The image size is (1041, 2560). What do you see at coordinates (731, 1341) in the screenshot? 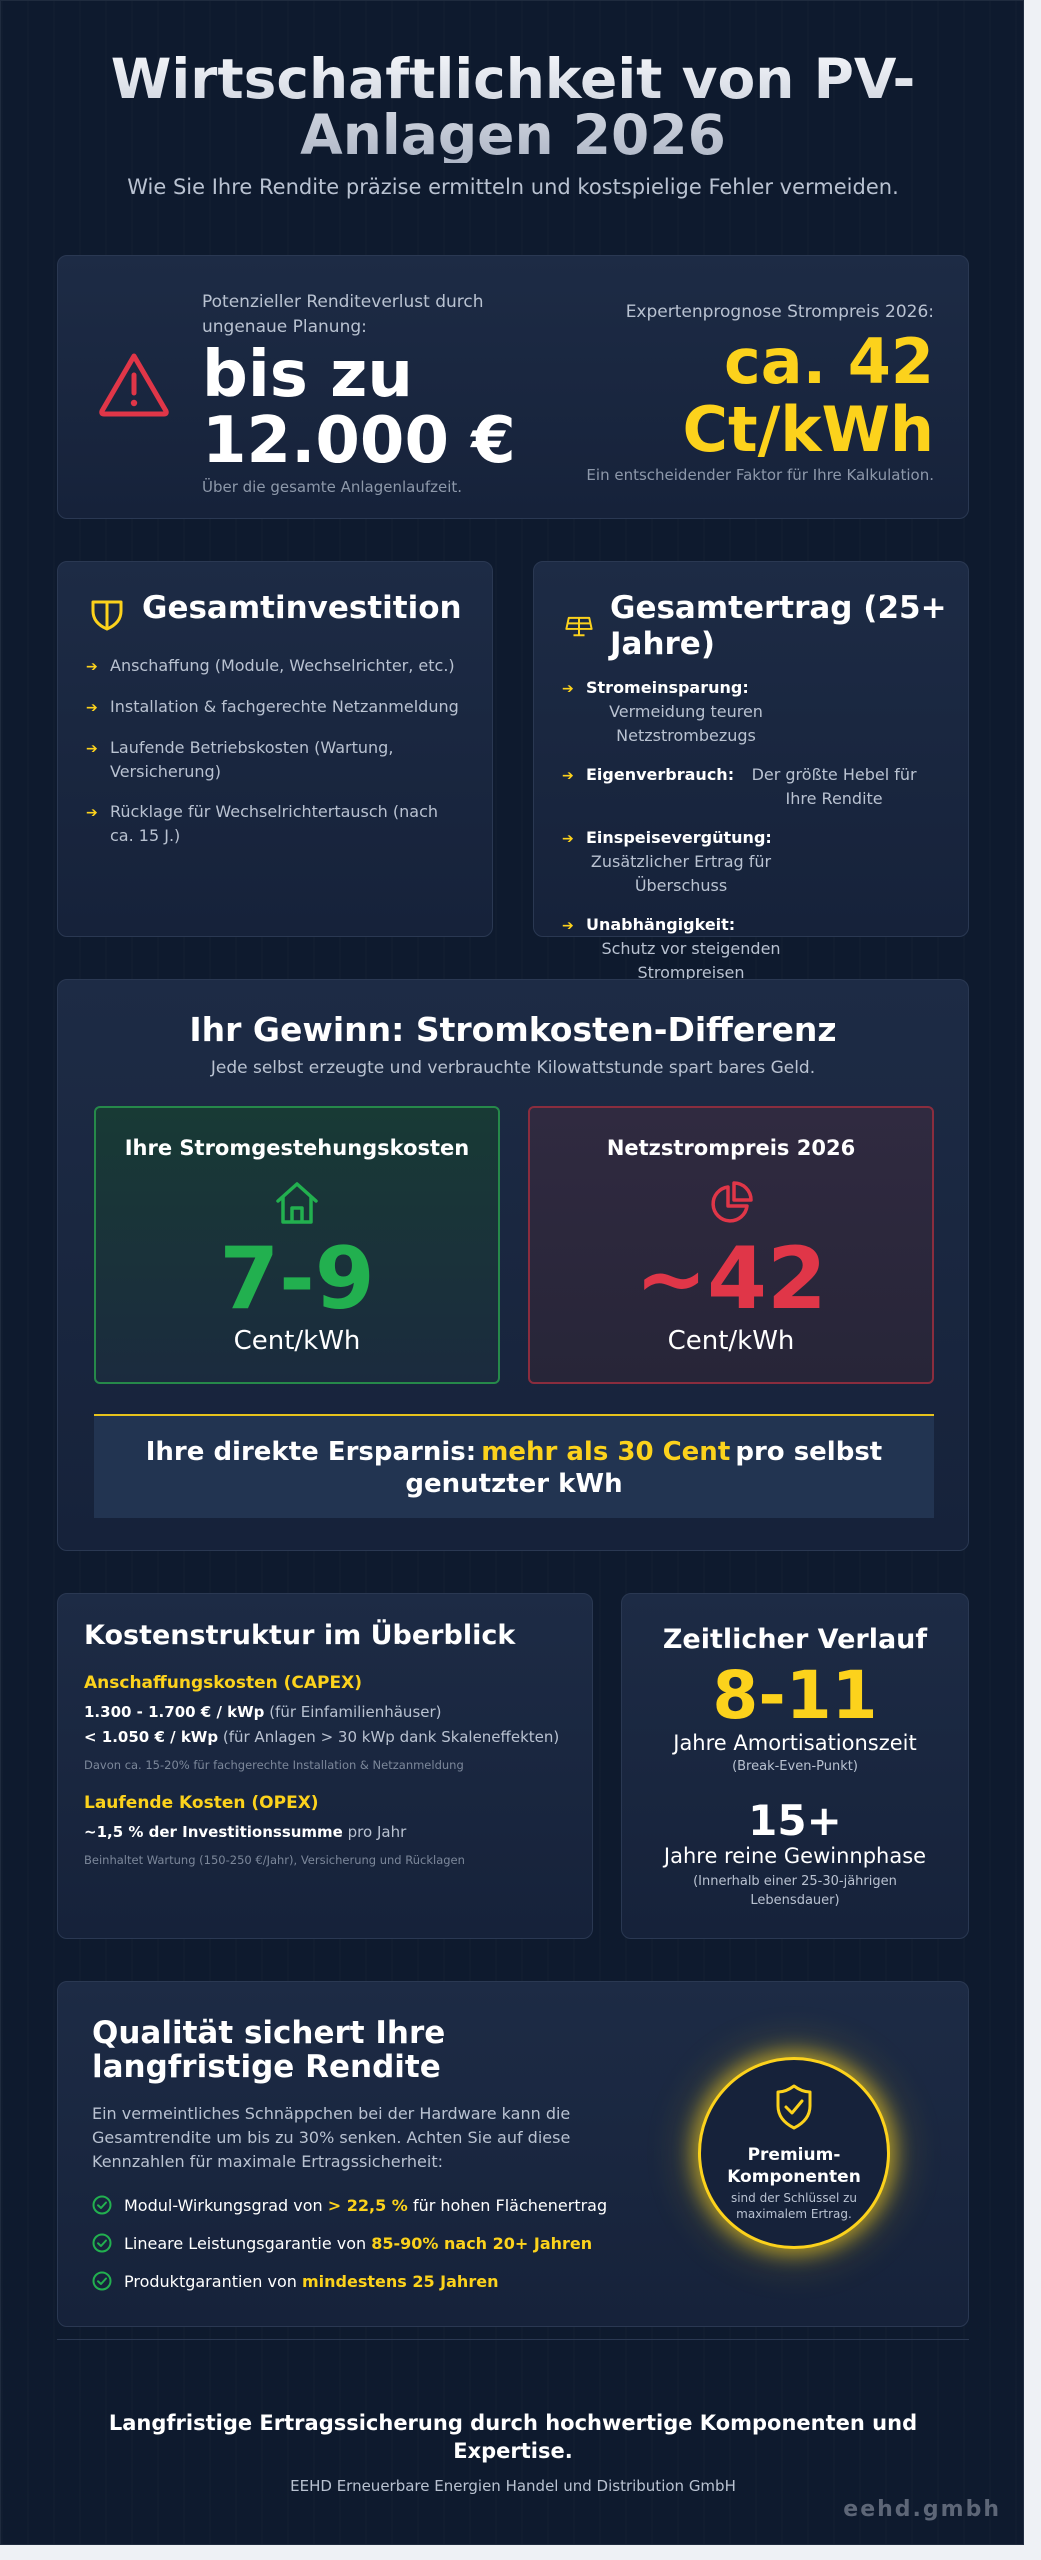
I see `grid-price-unit: Cent/kWh` at bounding box center [731, 1341].